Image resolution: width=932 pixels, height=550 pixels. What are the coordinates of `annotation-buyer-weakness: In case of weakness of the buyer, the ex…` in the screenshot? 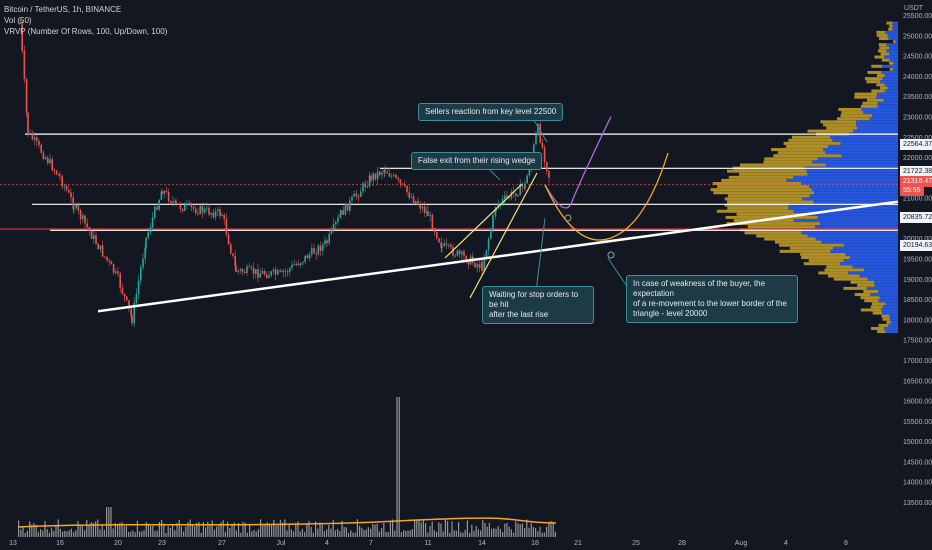 It's located at (712, 299).